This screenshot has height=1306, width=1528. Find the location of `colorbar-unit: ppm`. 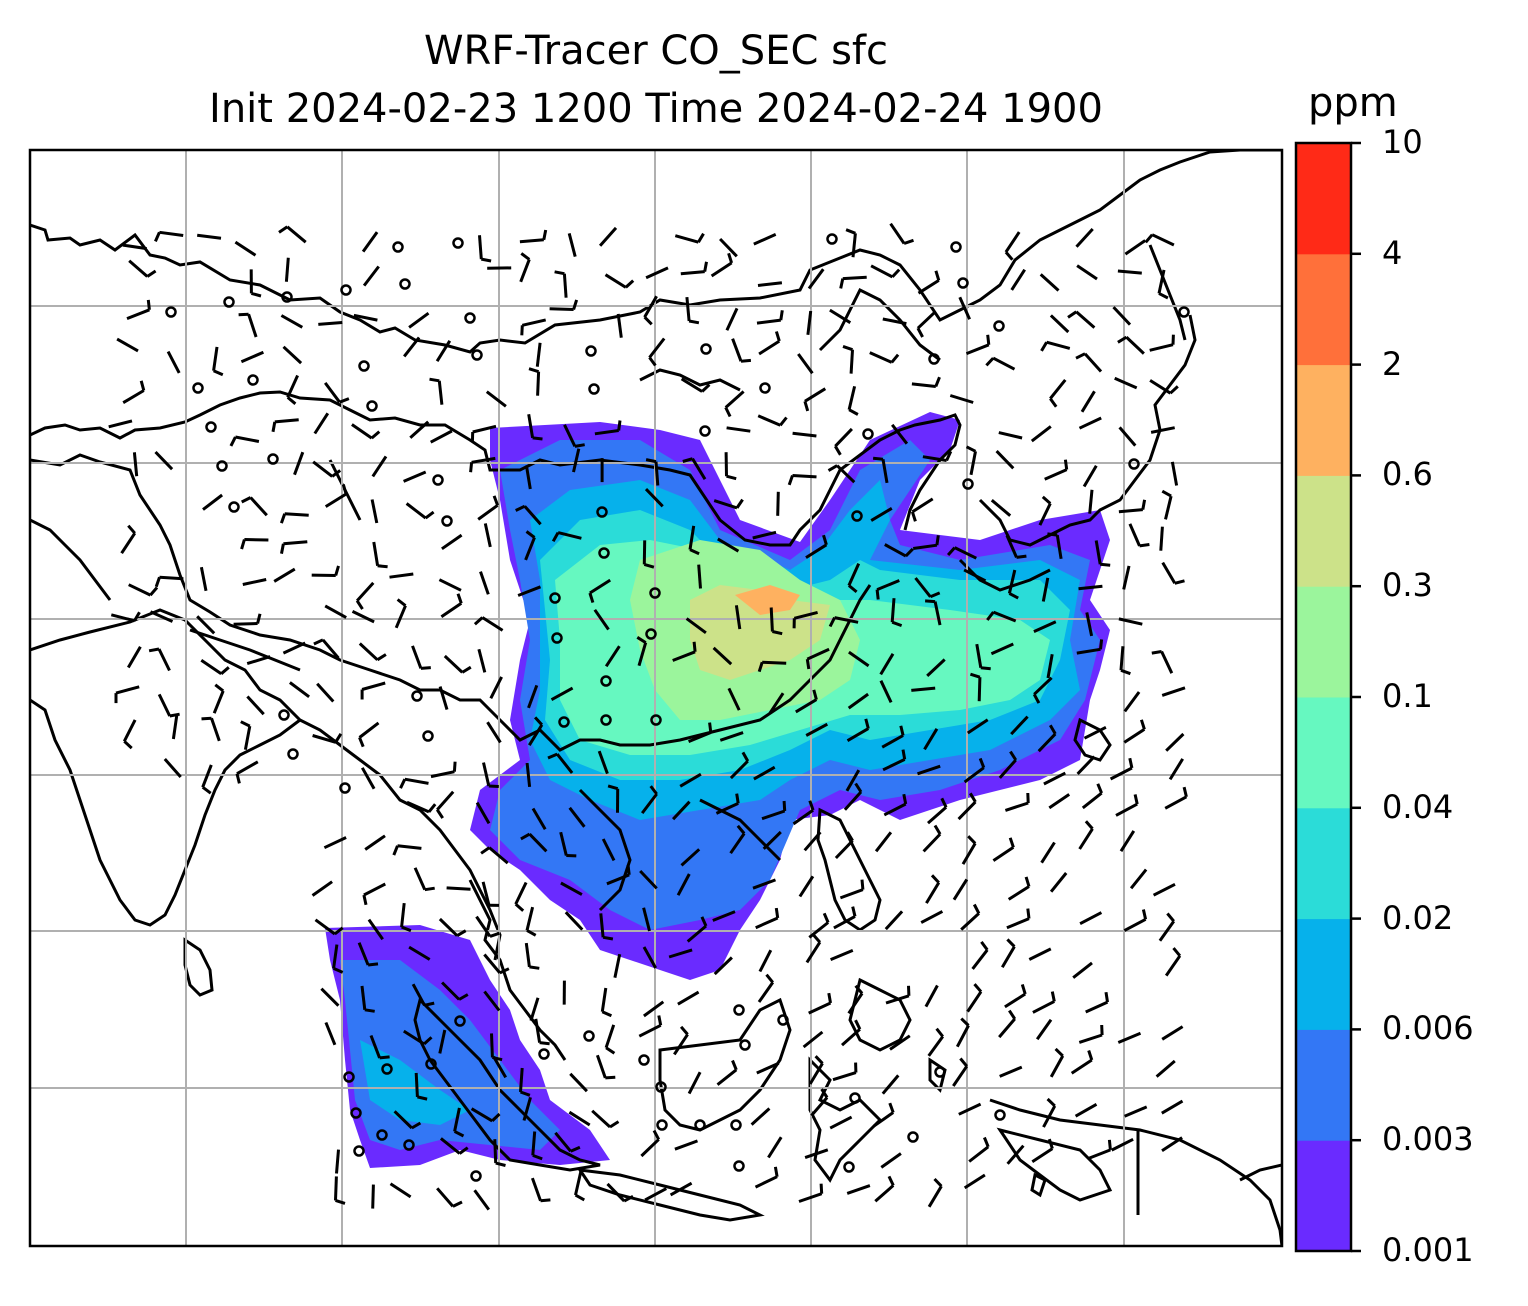

colorbar-unit: ppm is located at coordinates (1353, 103).